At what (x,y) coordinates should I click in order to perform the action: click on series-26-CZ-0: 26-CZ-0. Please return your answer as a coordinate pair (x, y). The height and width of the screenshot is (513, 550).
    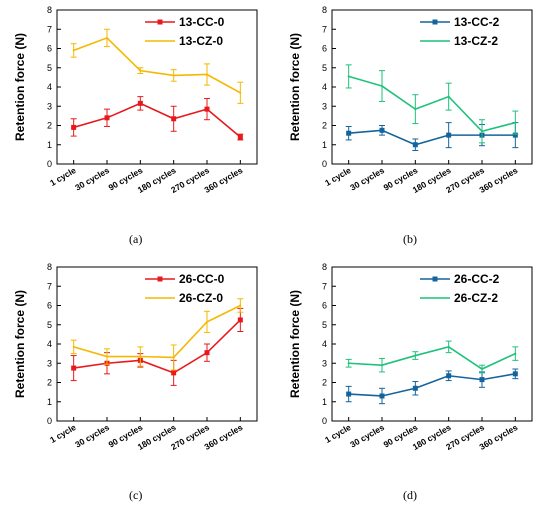
    Looking at the image, I should click on (157, 331).